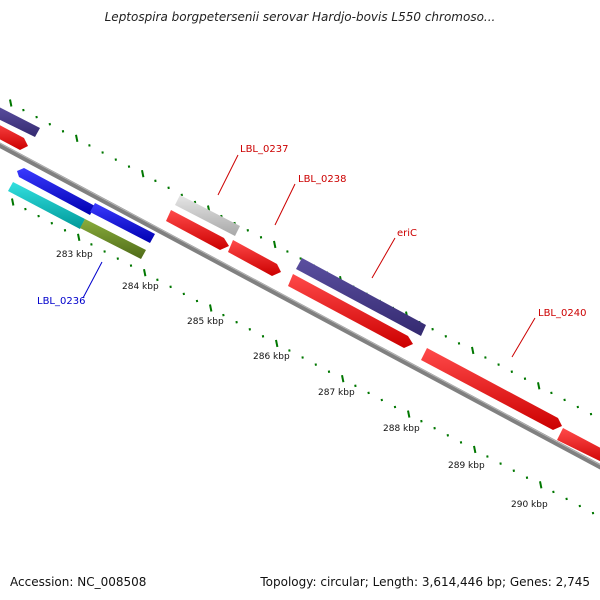 The image size is (600, 600). I want to click on feature-olive-lbl0236, so click(113, 239).